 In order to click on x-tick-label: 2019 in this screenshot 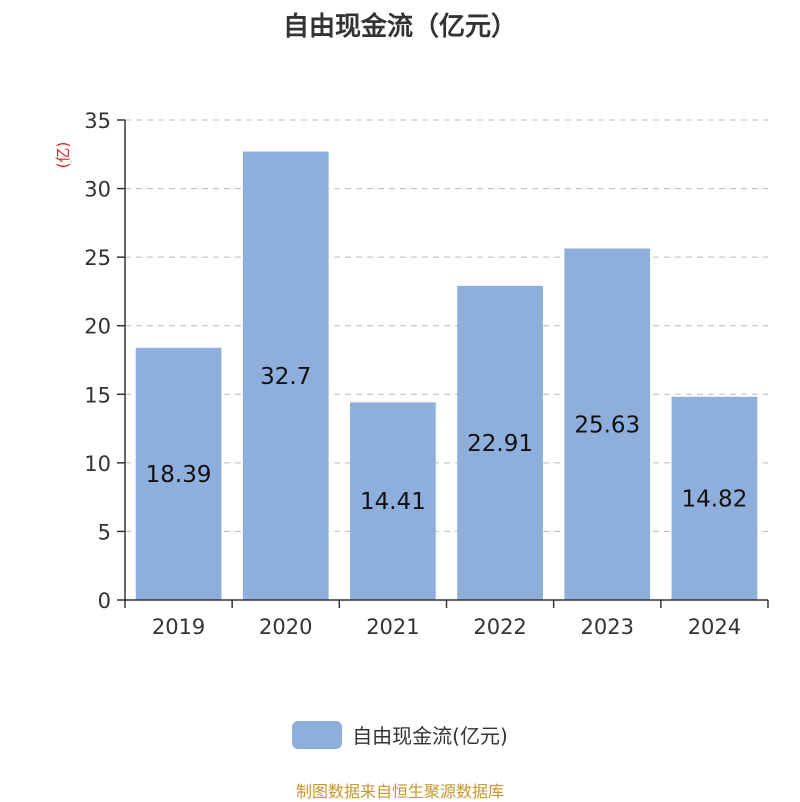, I will do `click(178, 627)`.